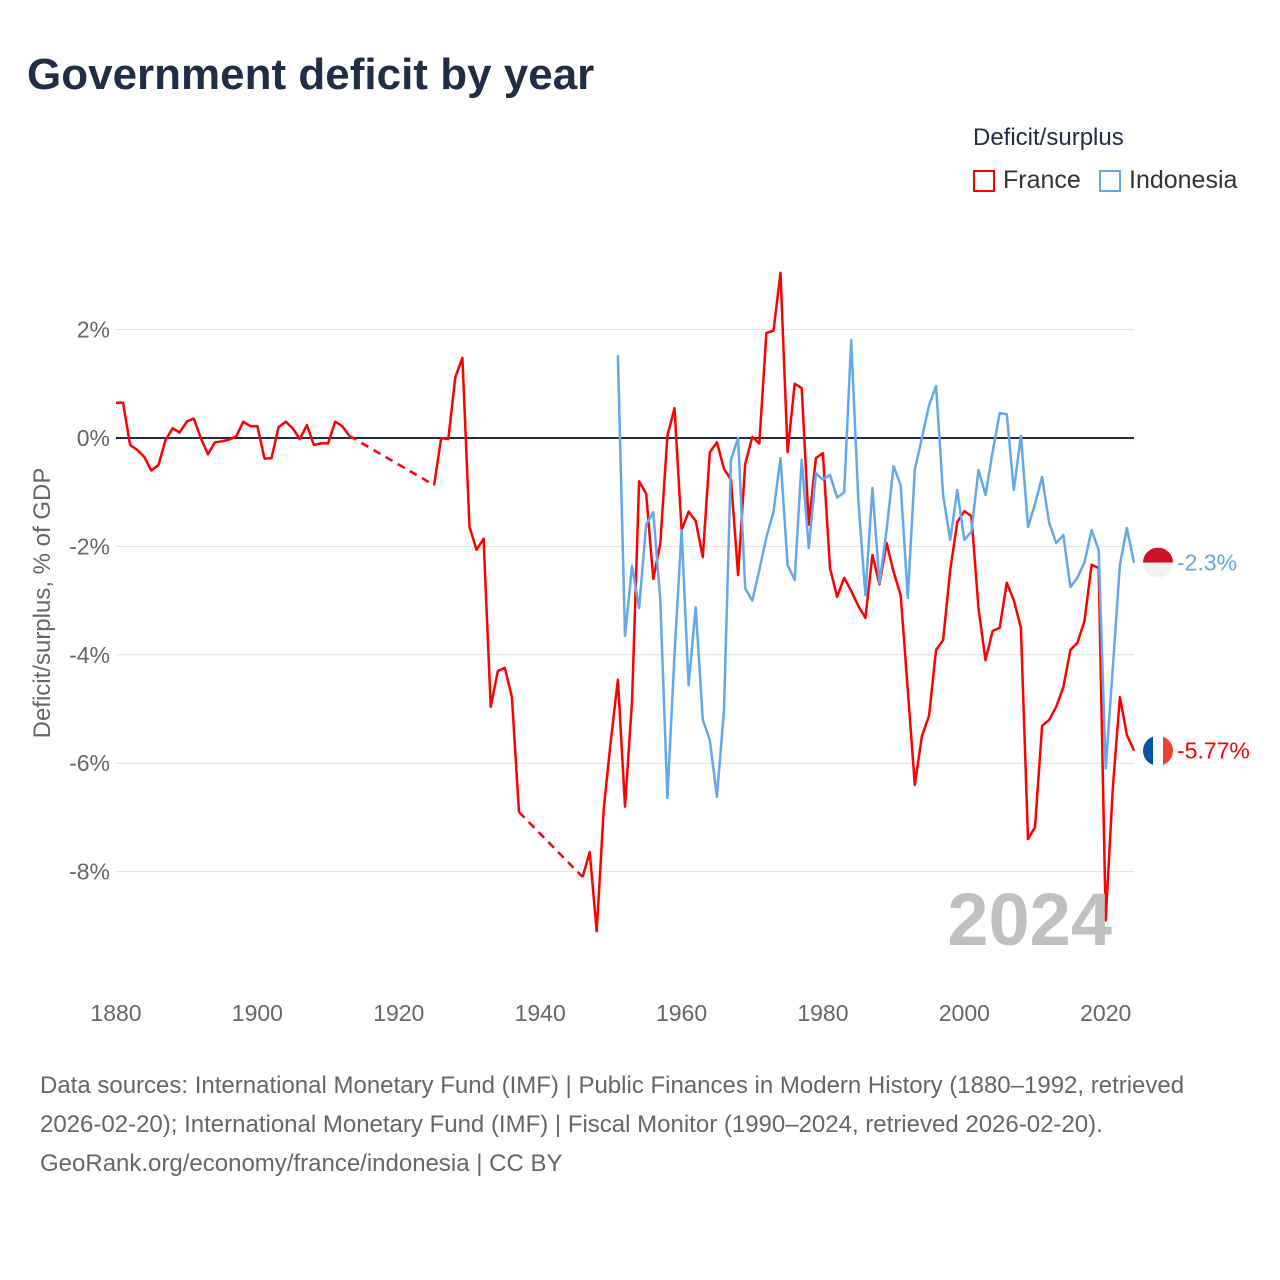 Image resolution: width=1280 pixels, height=1280 pixels. Describe the element at coordinates (115, 1013) in the screenshot. I see `x-tick-label: 1880` at that location.